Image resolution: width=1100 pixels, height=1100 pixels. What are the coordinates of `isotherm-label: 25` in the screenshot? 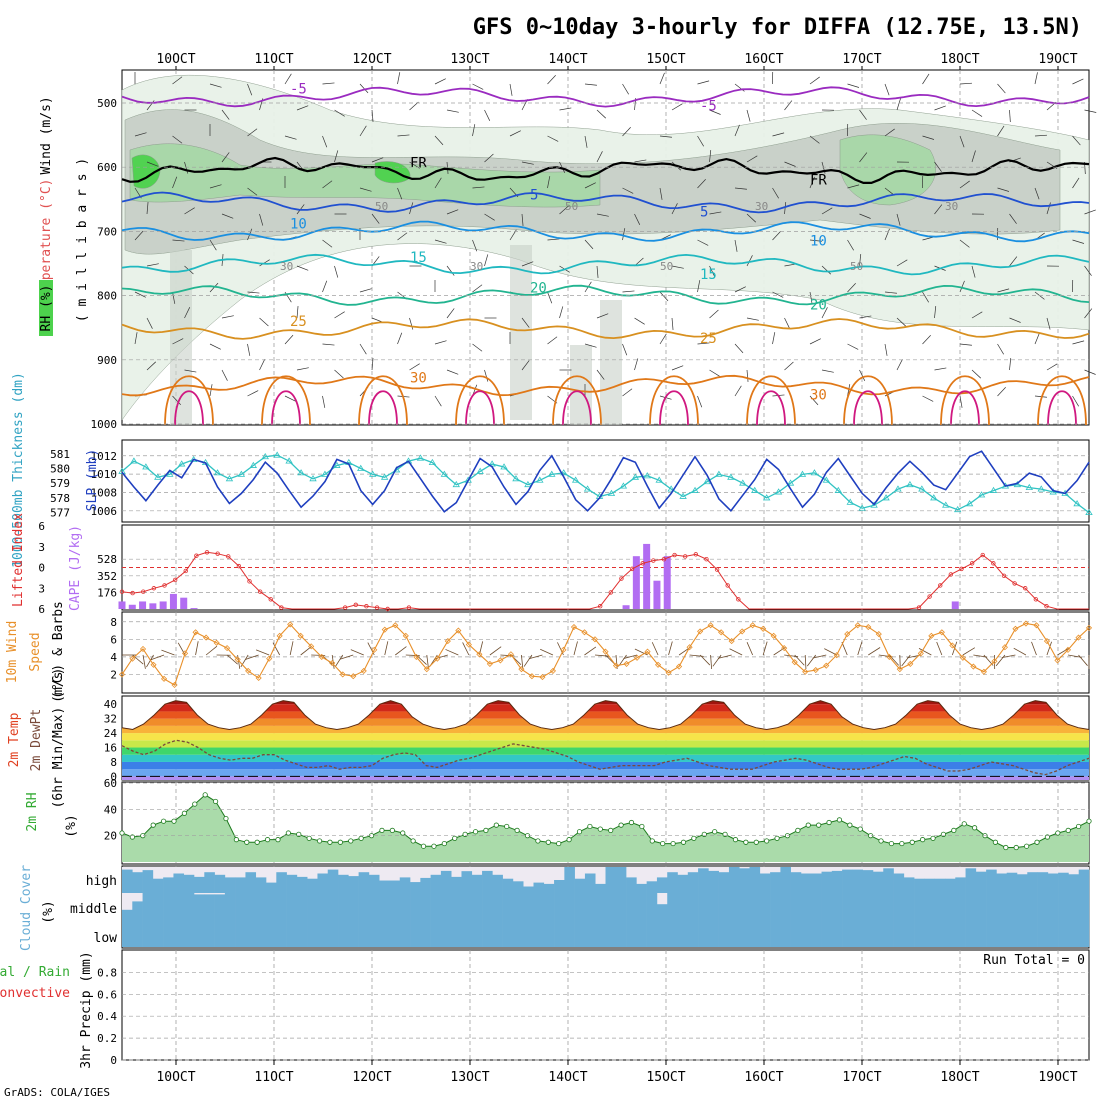 It's located at (708, 339).